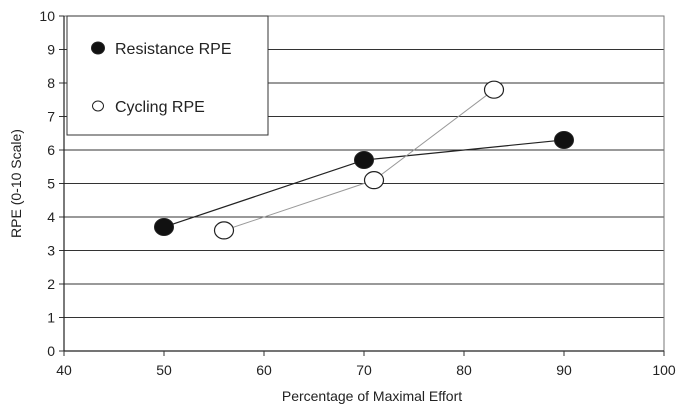  Describe the element at coordinates (164, 370) in the screenshot. I see `x-tick-label: 50` at that location.